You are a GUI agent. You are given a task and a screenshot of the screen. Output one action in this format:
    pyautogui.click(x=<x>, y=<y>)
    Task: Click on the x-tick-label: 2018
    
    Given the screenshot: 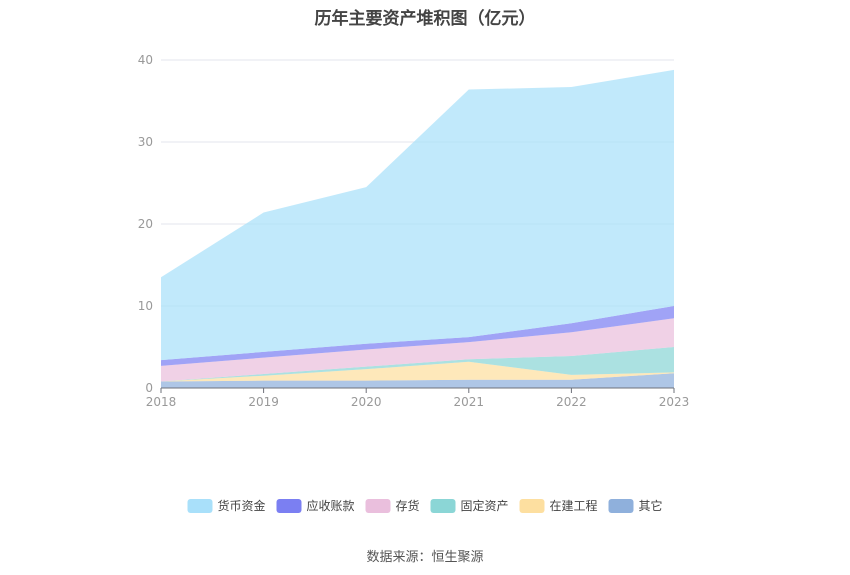 What is the action you would take?
    pyautogui.click(x=161, y=402)
    